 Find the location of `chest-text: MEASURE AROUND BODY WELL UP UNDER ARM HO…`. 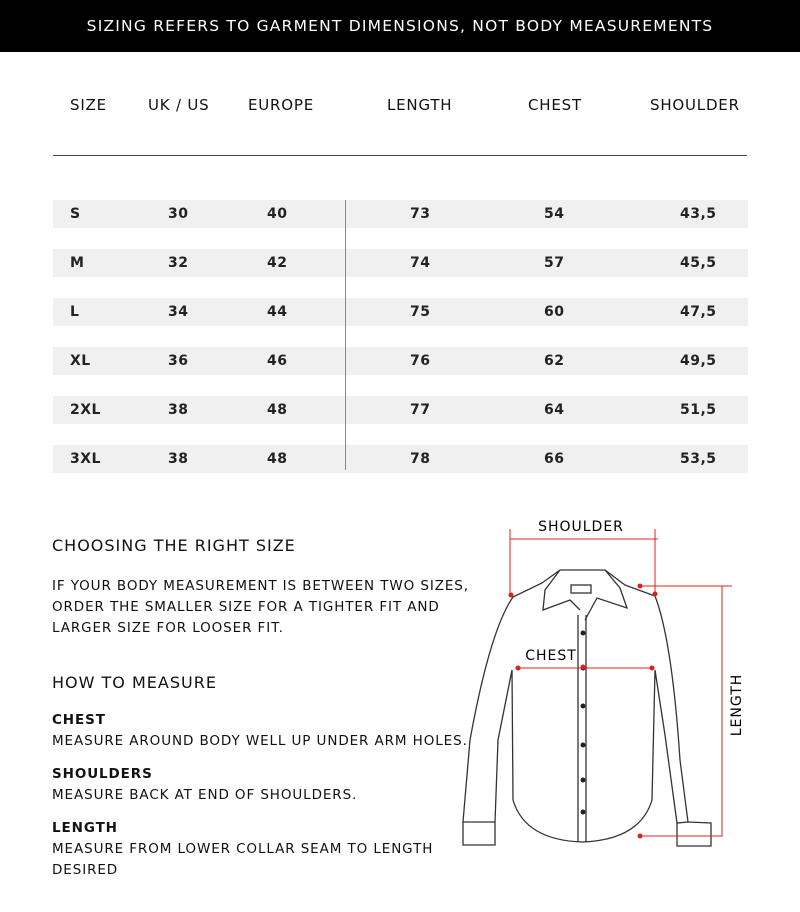

chest-text: MEASURE AROUND BODY WELL UP UNDER ARM HO… is located at coordinates (260, 741).